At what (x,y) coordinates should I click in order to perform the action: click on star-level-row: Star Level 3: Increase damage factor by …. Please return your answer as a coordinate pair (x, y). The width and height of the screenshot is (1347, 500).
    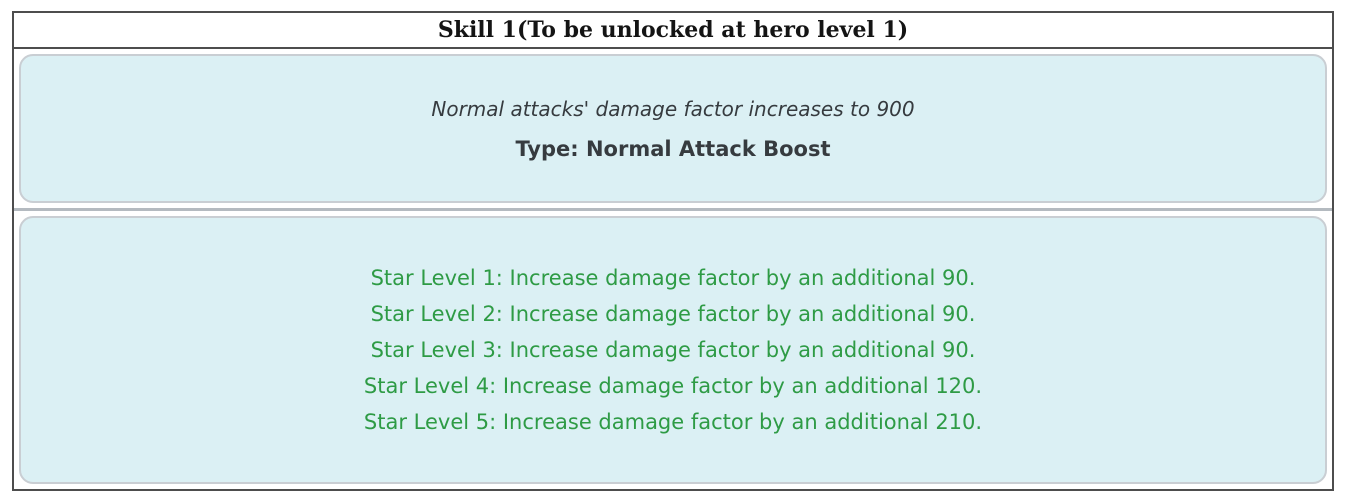
    Looking at the image, I should click on (673, 350).